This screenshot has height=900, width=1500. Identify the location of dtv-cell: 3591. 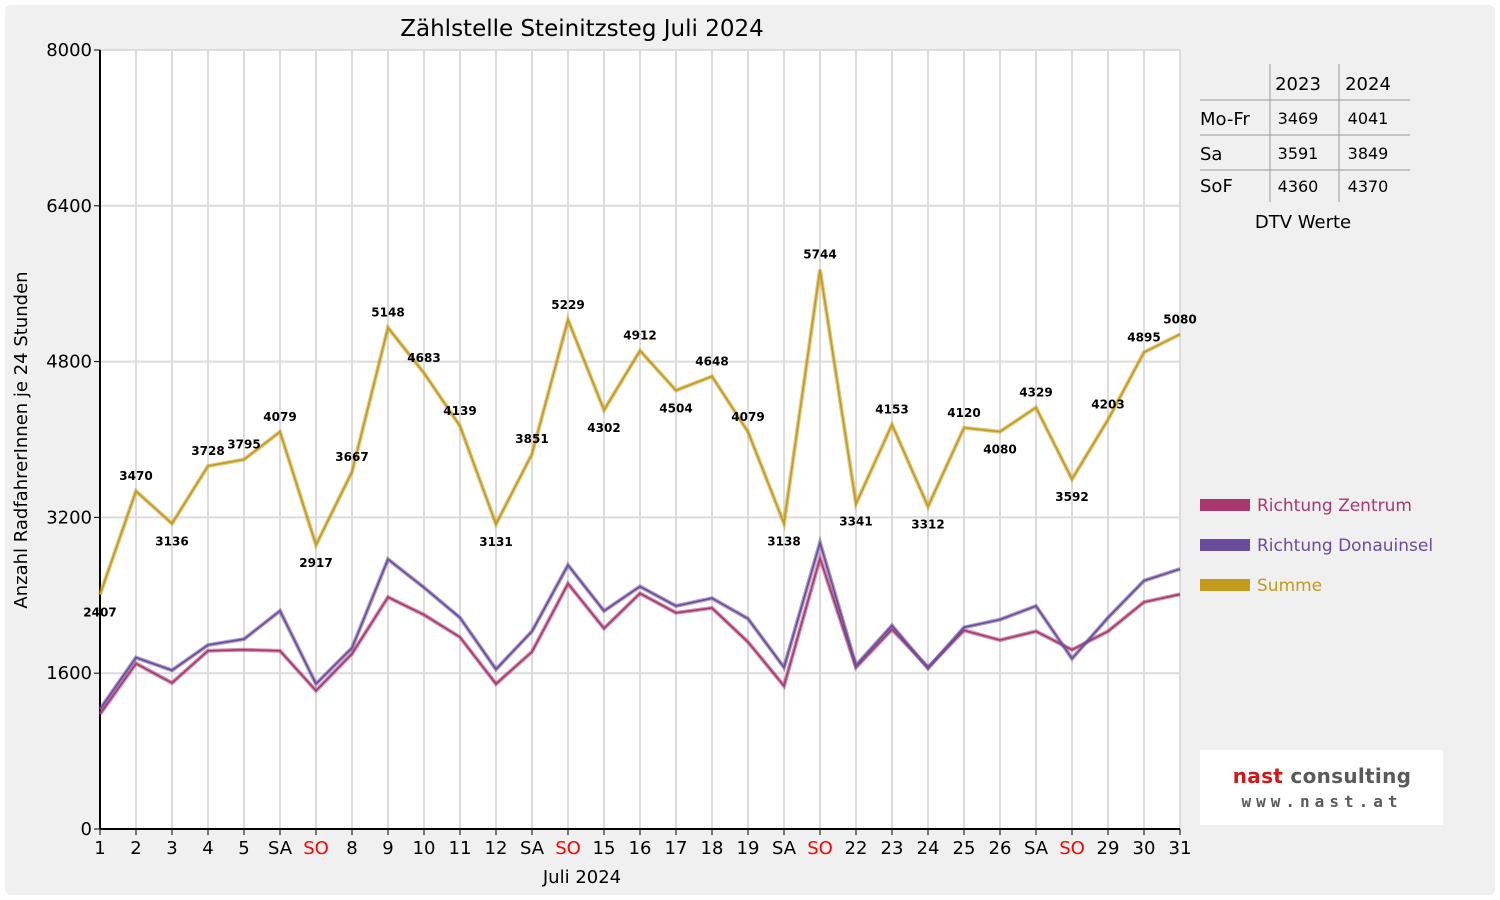
(1298, 153).